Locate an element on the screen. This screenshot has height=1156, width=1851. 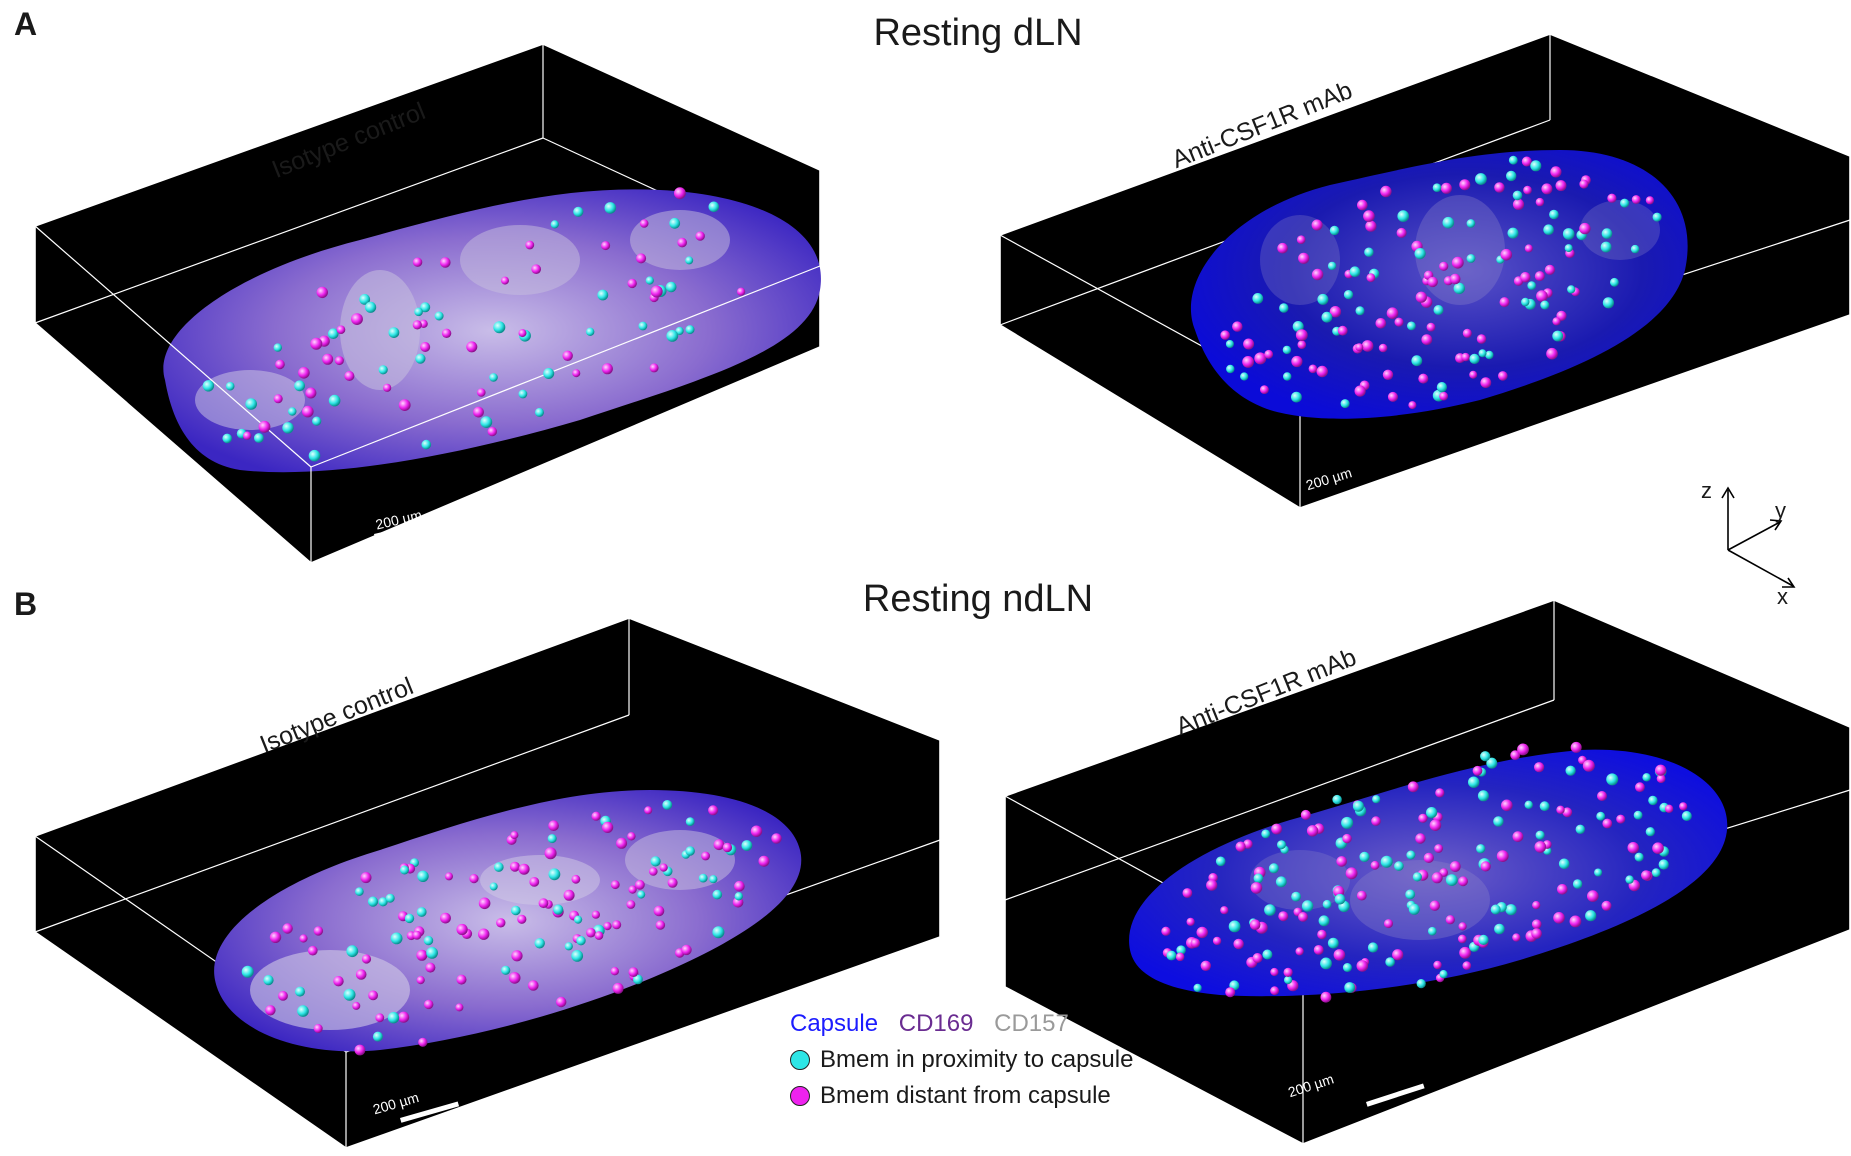
axis-y-label: y is located at coordinates (1780, 510).